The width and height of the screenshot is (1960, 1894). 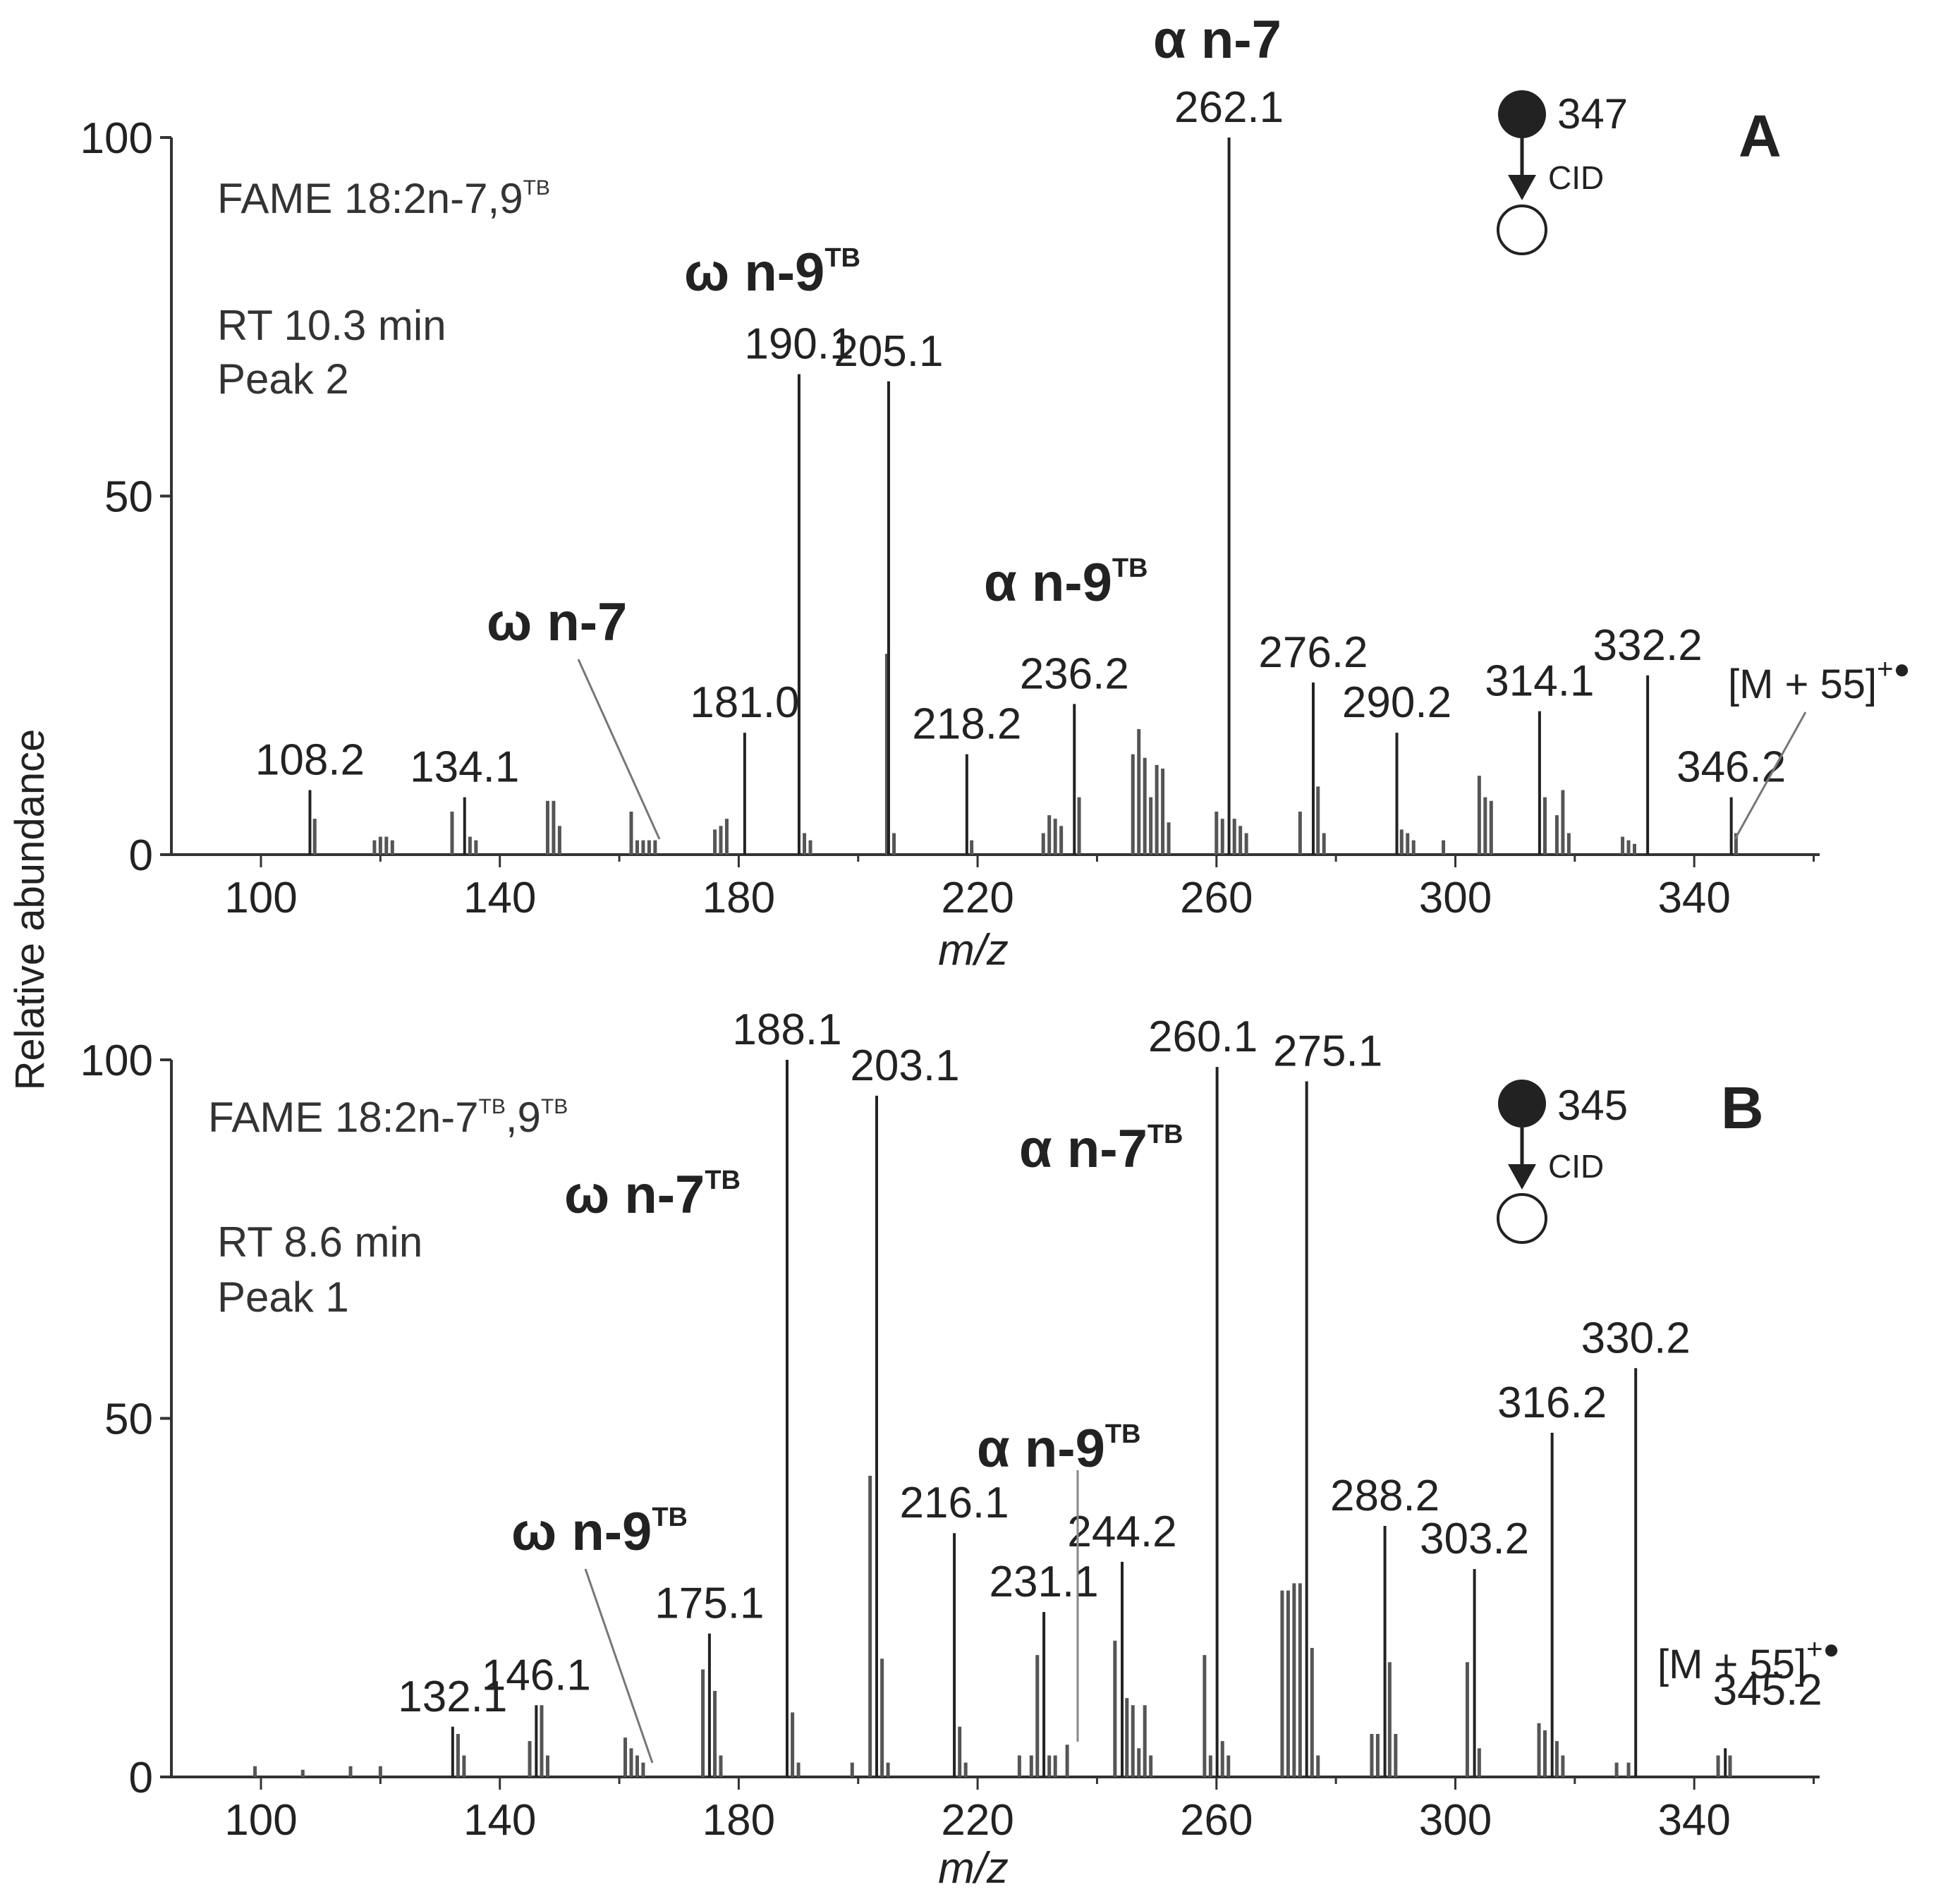 I want to click on panel-a-annotation-omega-n7: ω n-7, so click(x=557, y=622).